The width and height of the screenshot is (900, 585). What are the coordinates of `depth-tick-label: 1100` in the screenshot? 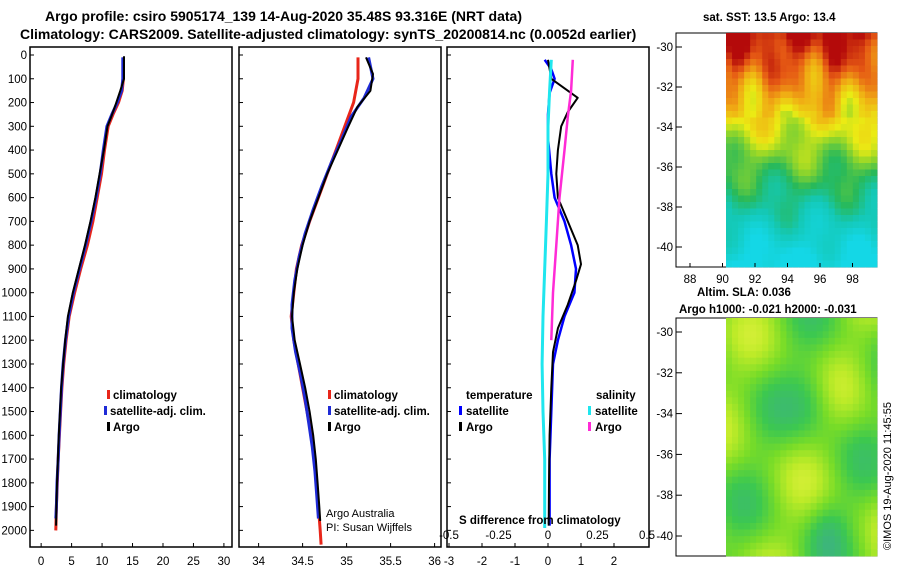 It's located at (14, 317).